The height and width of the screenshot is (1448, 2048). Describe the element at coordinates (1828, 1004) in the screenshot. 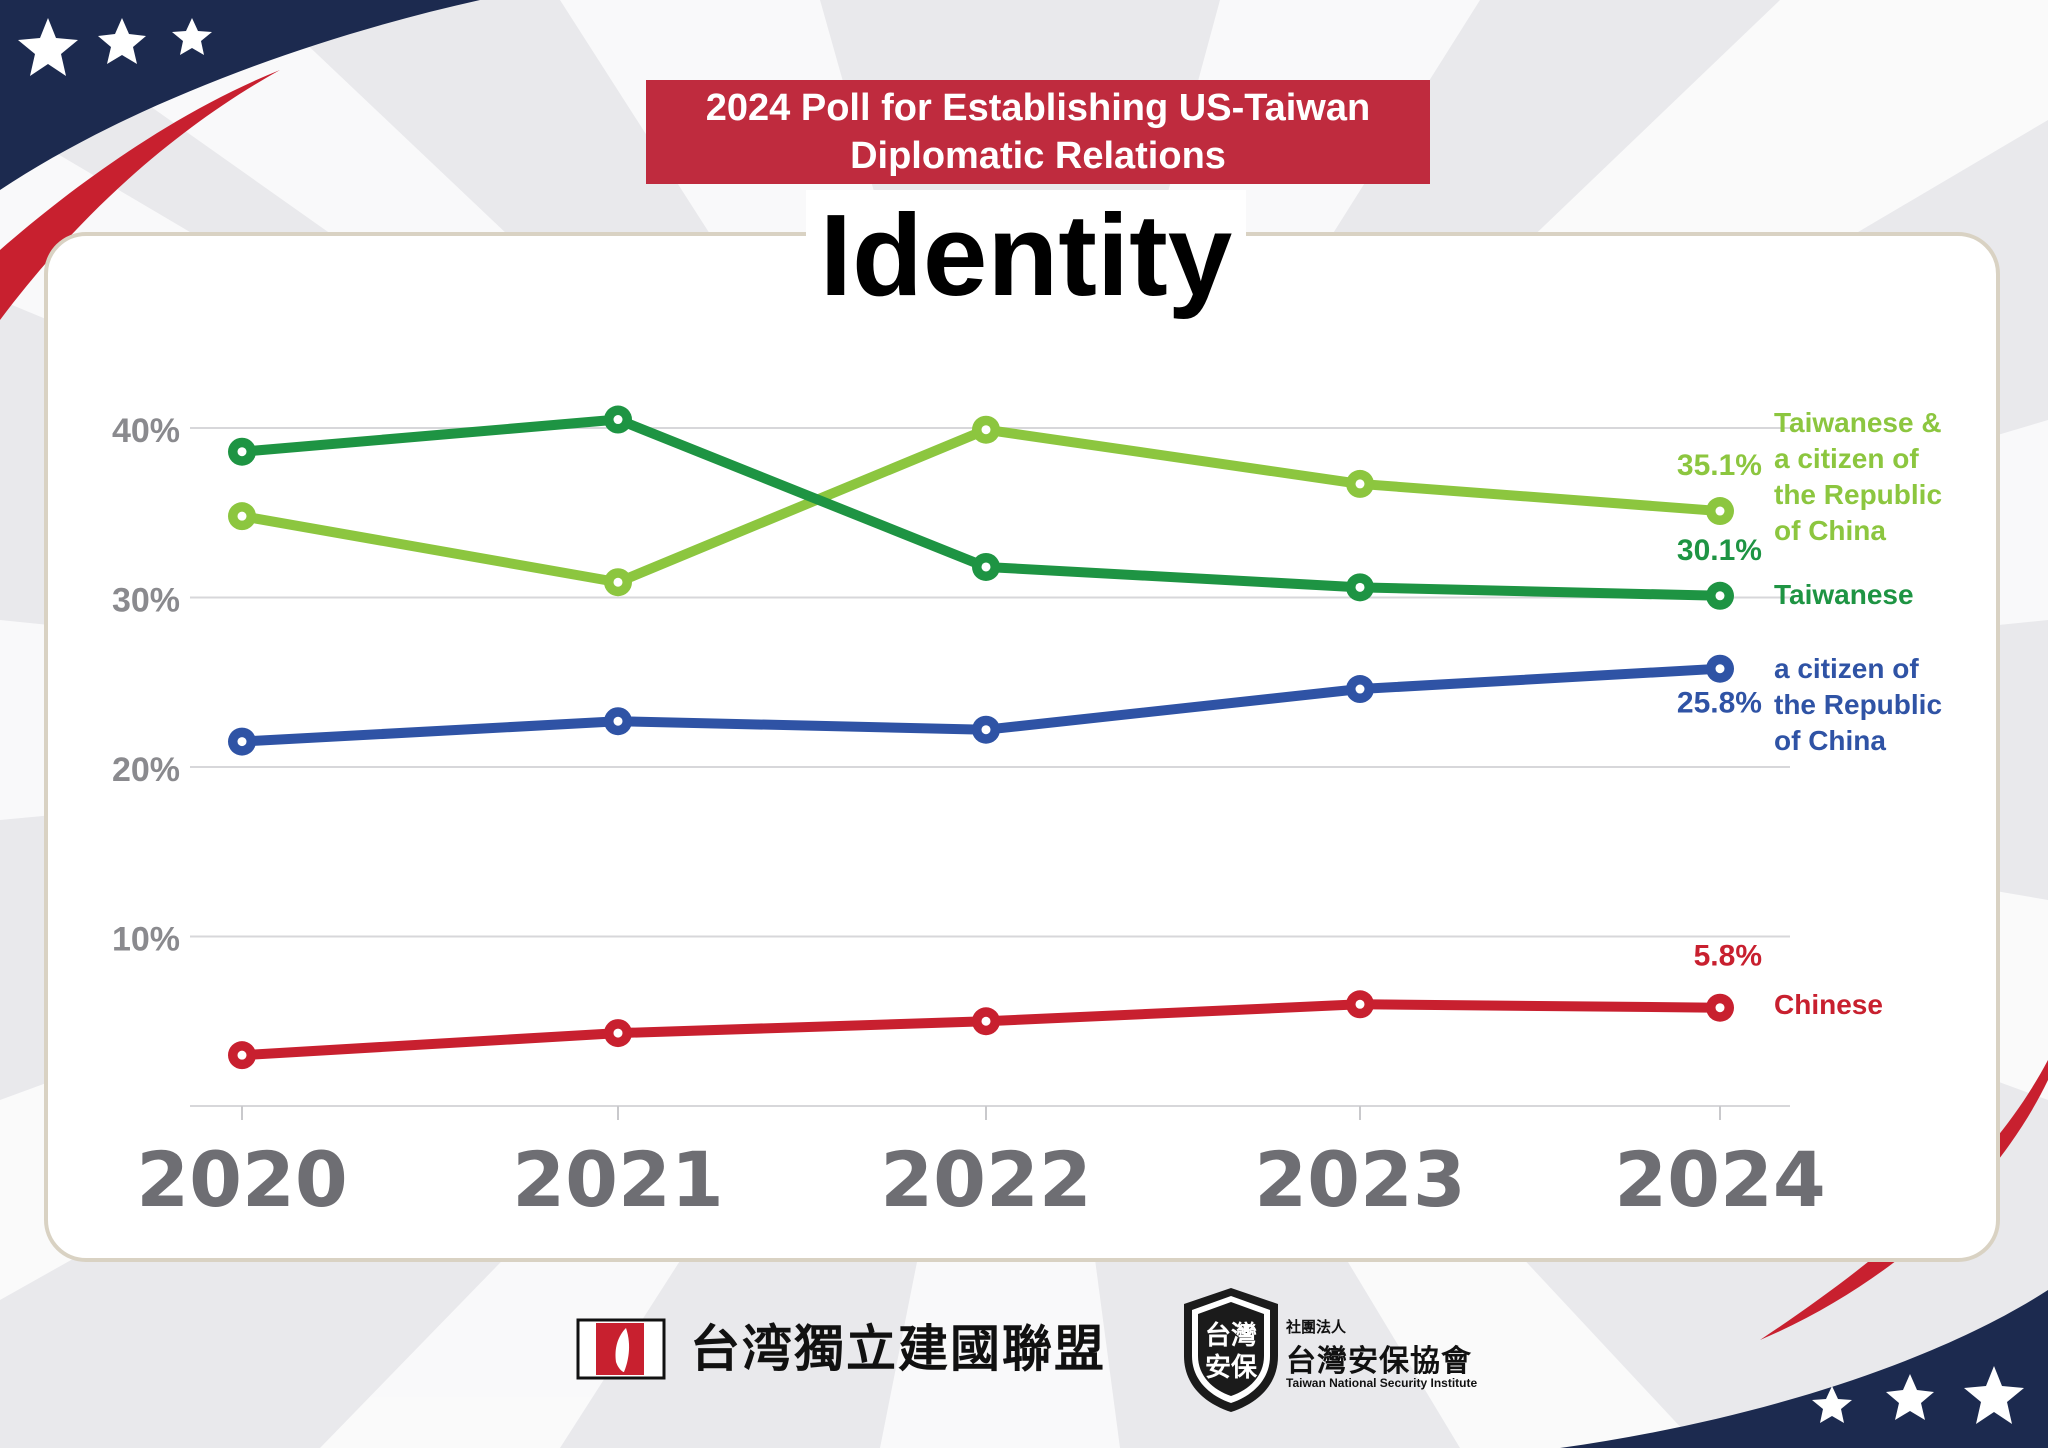

I see `series-name-label: Chinese` at that location.